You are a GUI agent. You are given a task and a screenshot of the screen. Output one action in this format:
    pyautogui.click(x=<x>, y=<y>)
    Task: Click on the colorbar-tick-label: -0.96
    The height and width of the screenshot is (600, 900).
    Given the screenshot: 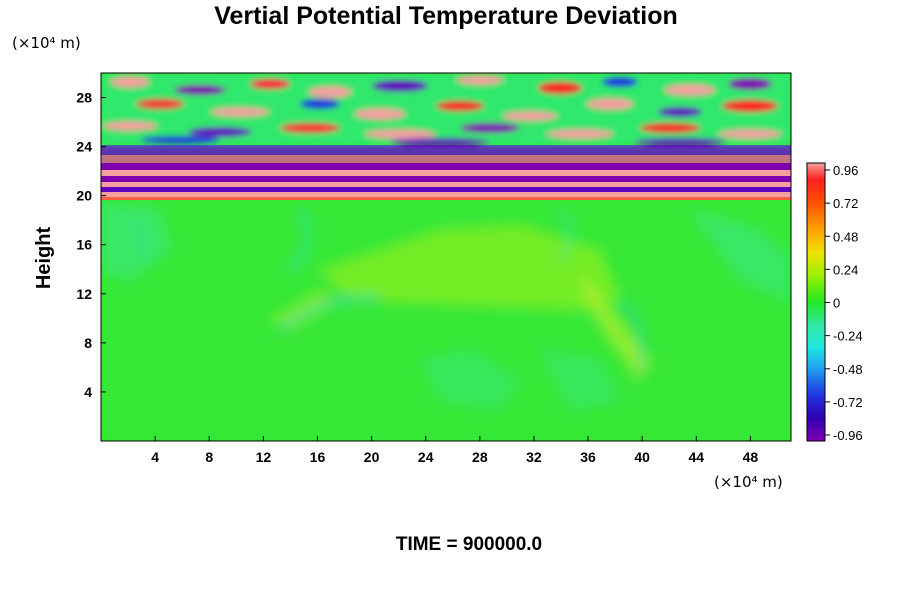 What is the action you would take?
    pyautogui.click(x=848, y=435)
    